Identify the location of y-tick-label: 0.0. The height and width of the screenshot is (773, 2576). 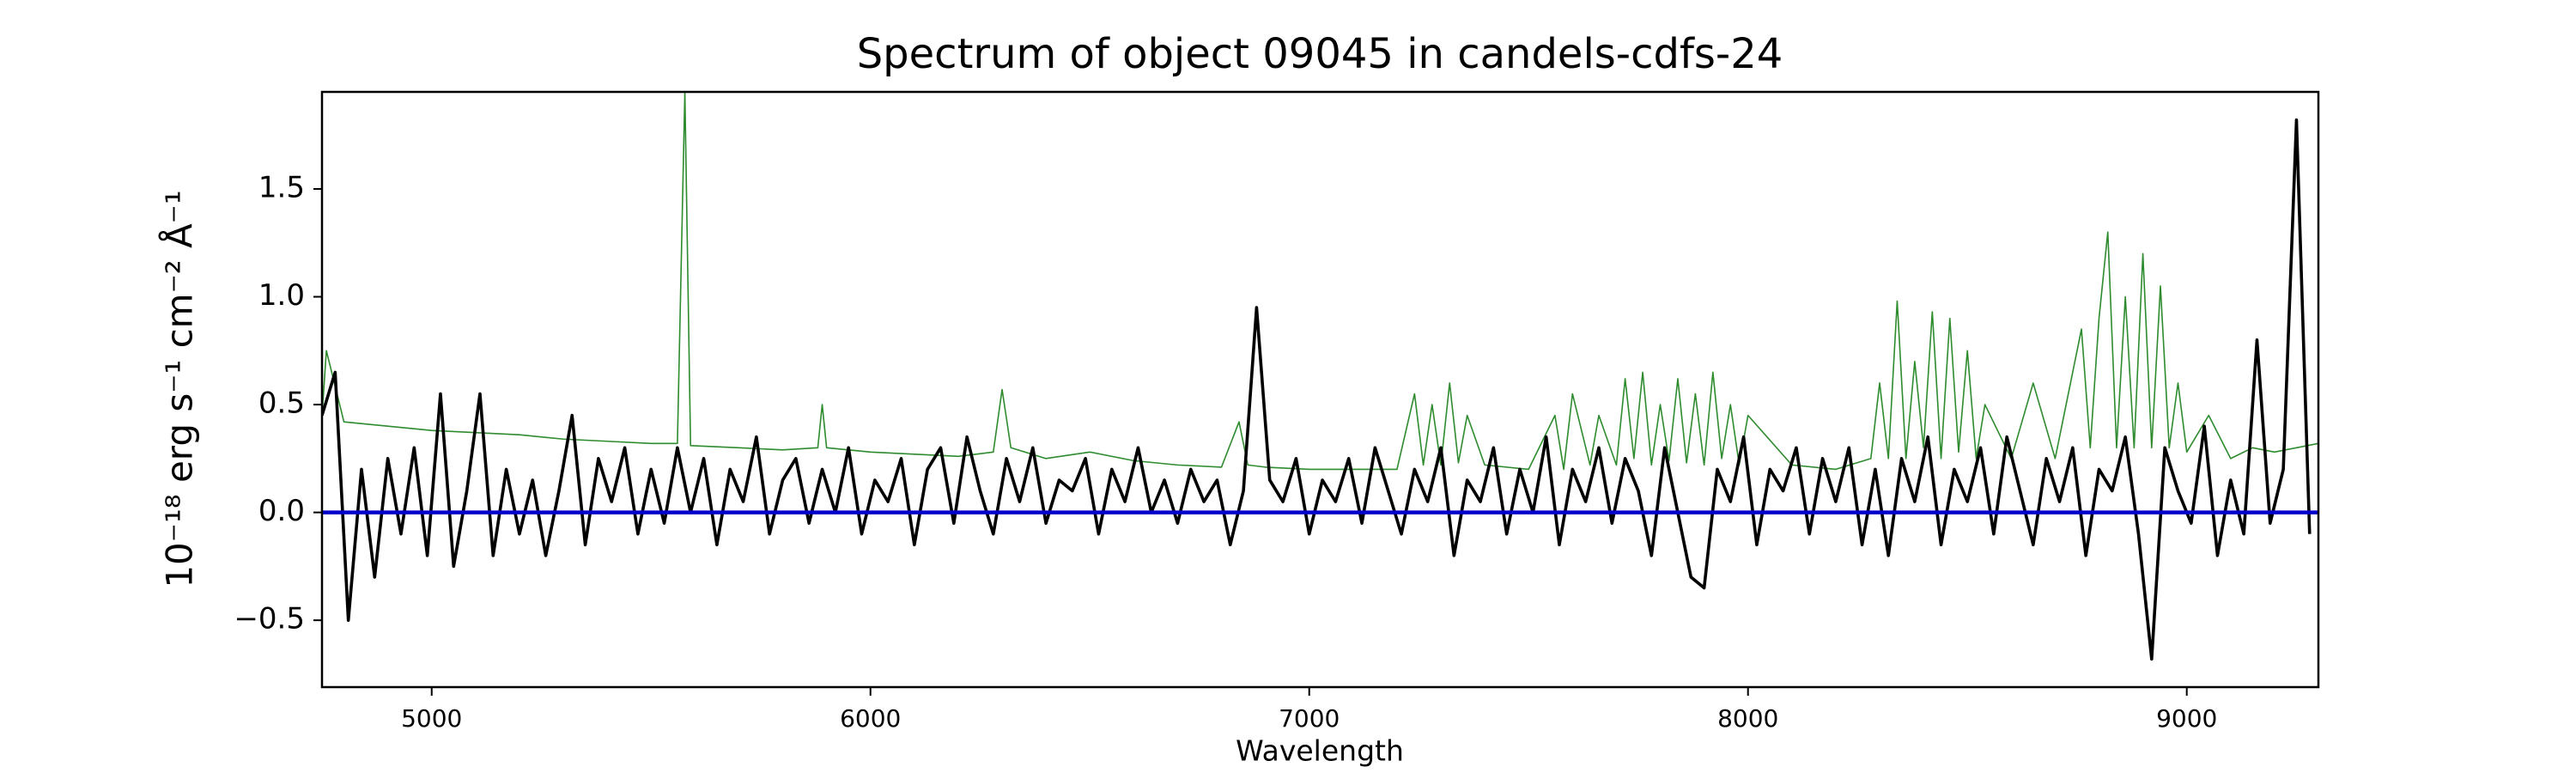
(281, 511).